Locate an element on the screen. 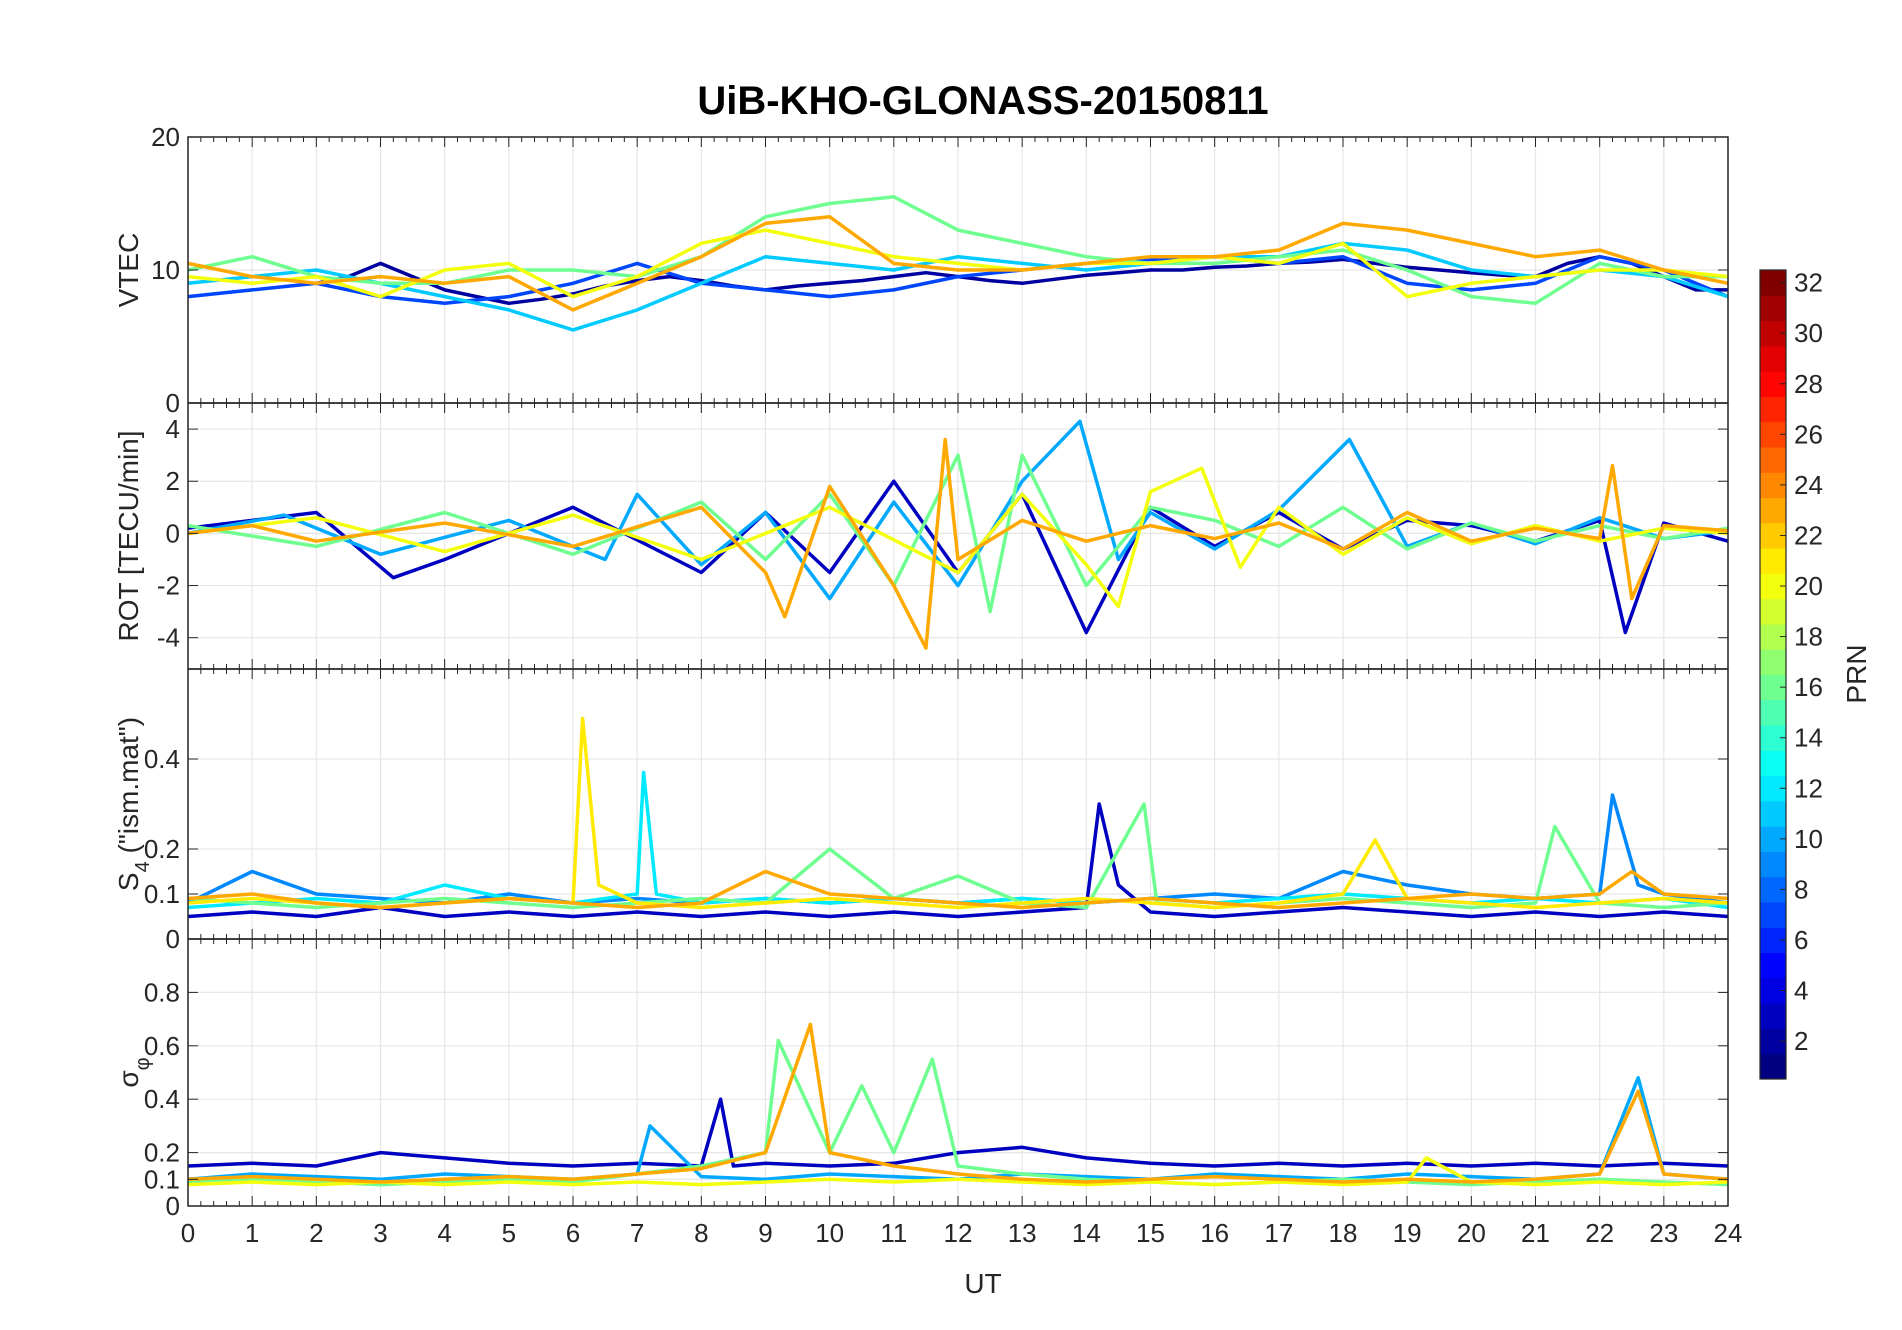  colorbar-label: PRN is located at coordinates (1856, 673).